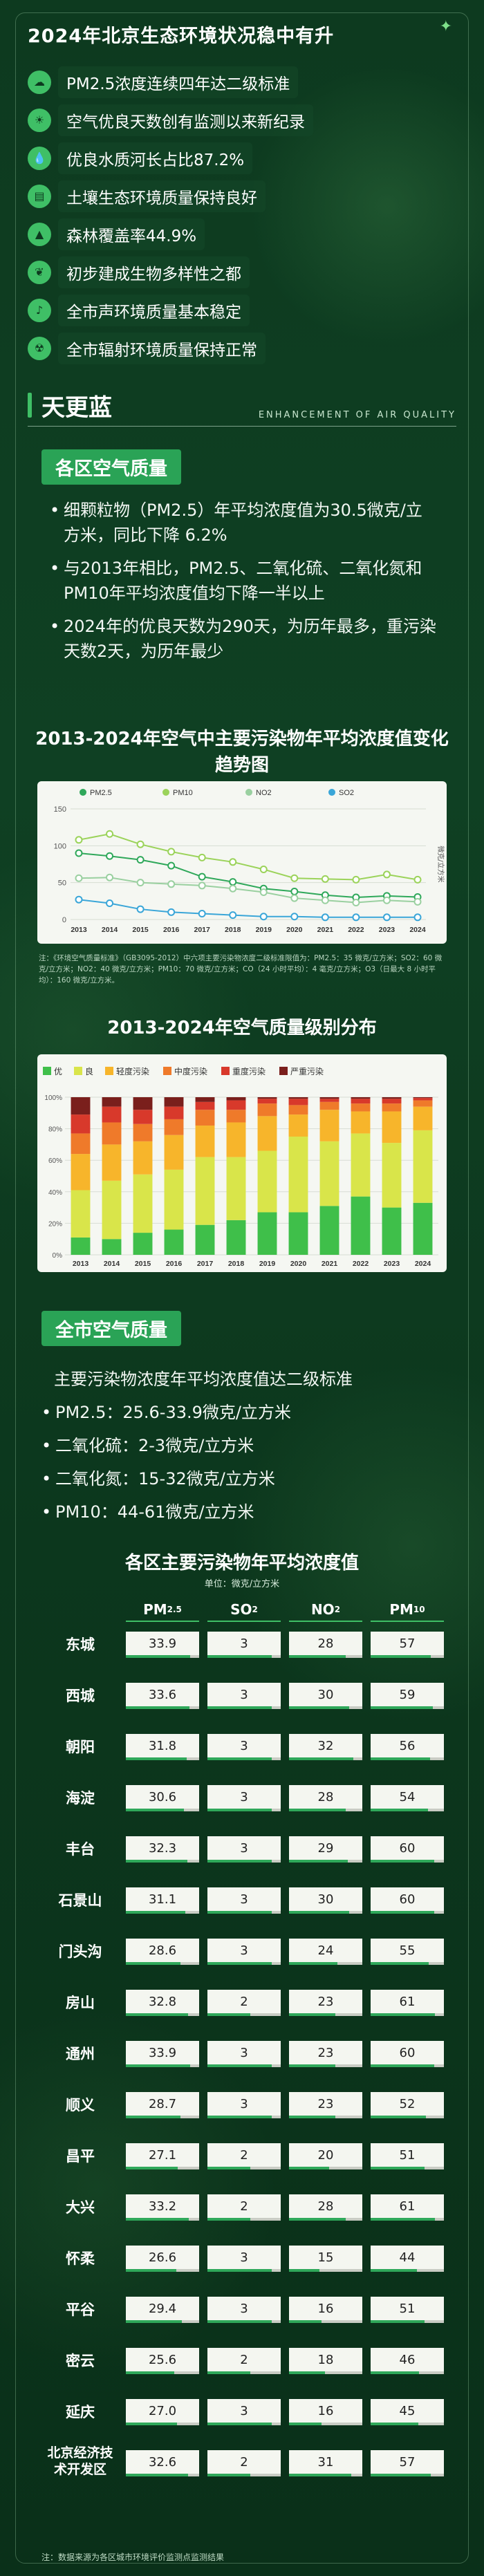 This screenshot has width=484, height=2576. What do you see at coordinates (325, 2054) in the screenshot?
I see `table-cell: 23` at bounding box center [325, 2054].